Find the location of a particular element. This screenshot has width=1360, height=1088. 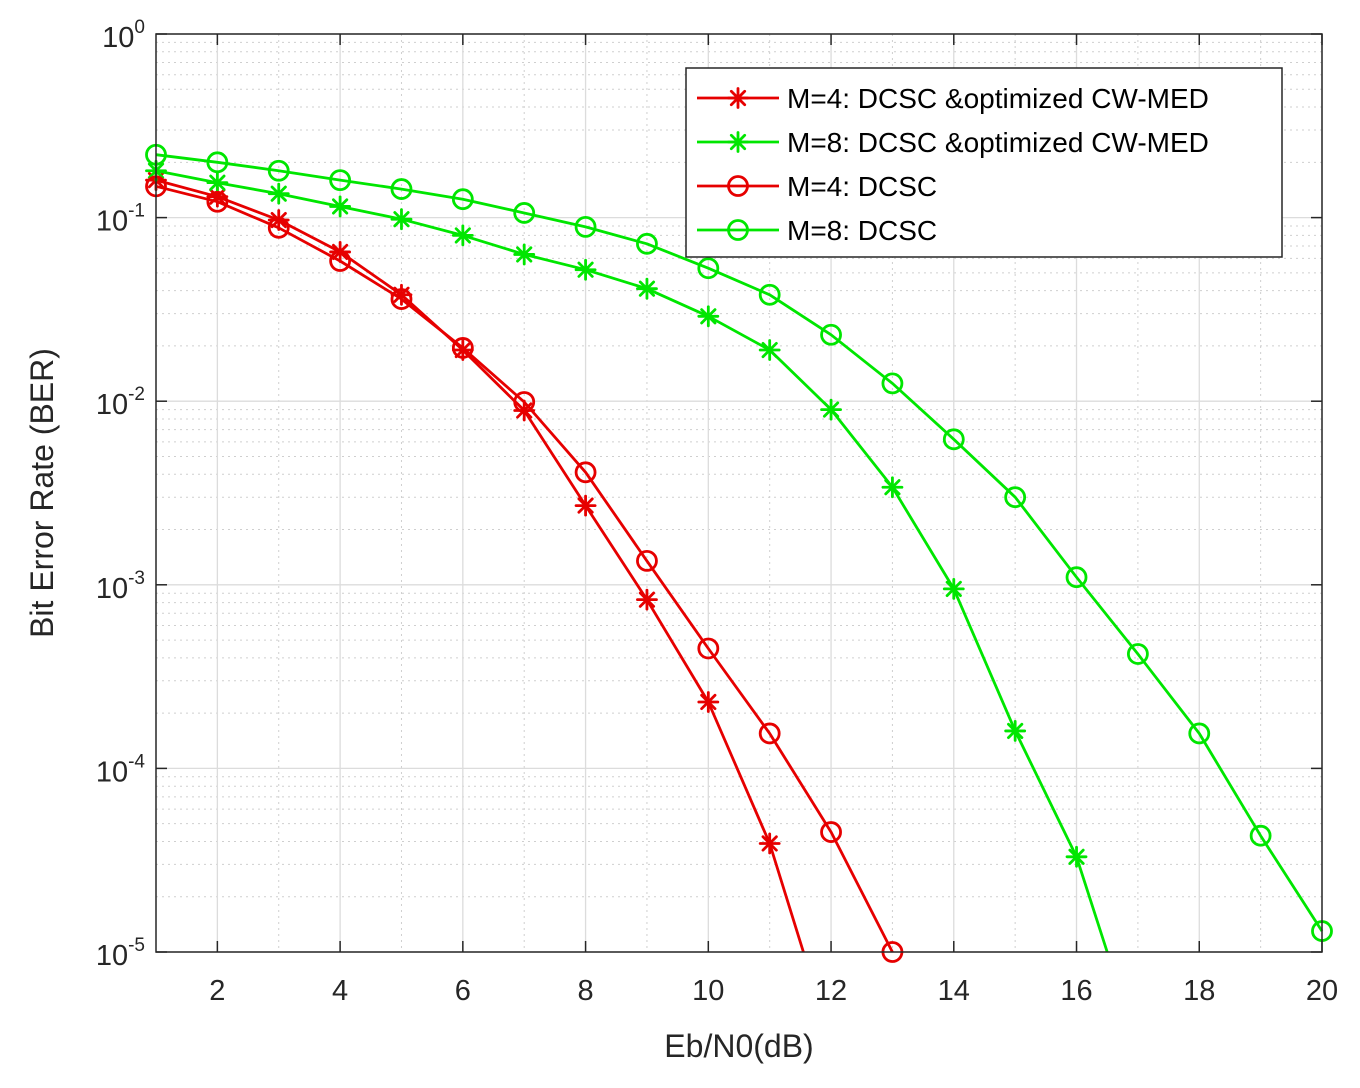

x-tick-label: 20 is located at coordinates (1322, 991).